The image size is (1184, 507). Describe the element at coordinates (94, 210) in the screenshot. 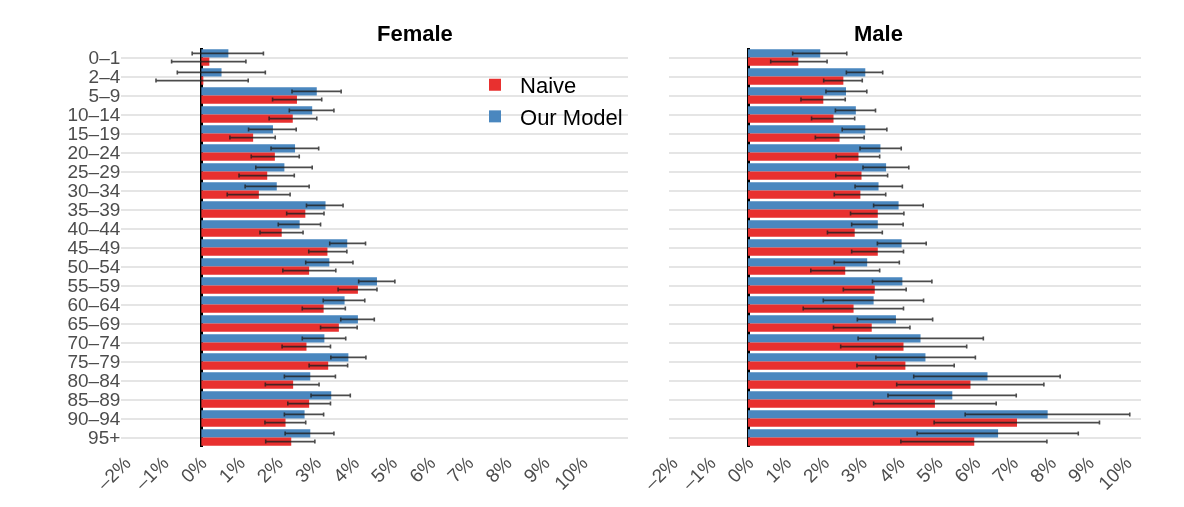

I see `y-tick-label: 35–39` at that location.